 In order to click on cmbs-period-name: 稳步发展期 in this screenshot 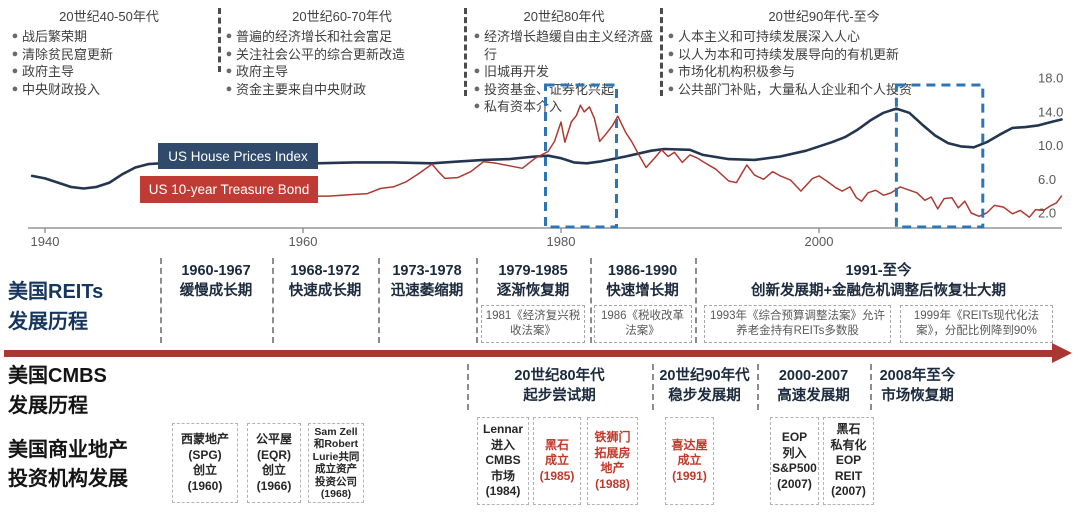, I will do `click(704, 396)`.